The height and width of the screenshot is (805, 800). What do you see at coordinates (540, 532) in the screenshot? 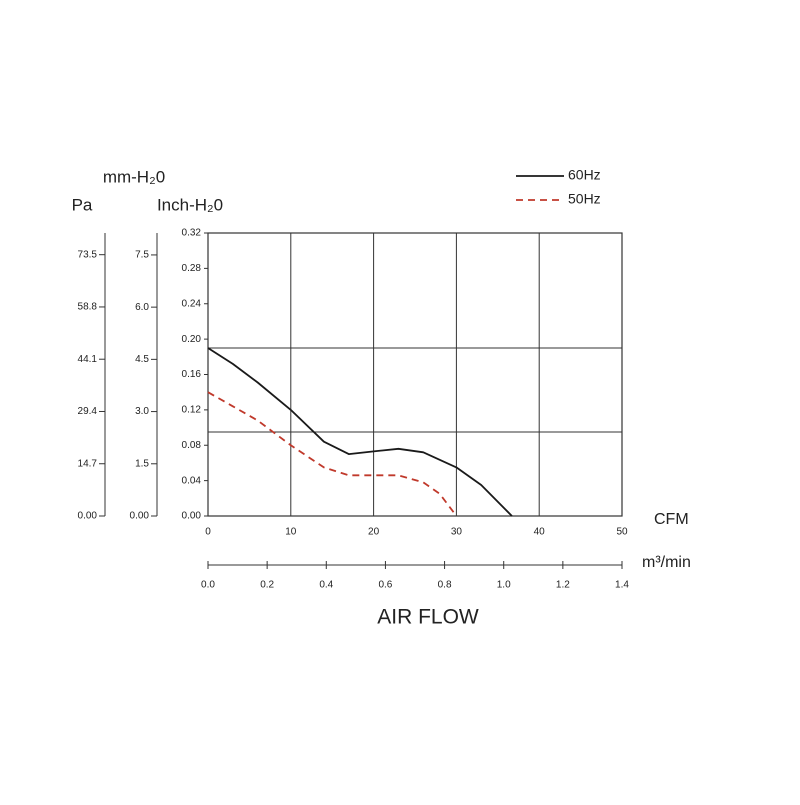
I see `x-tick-label: 40` at bounding box center [540, 532].